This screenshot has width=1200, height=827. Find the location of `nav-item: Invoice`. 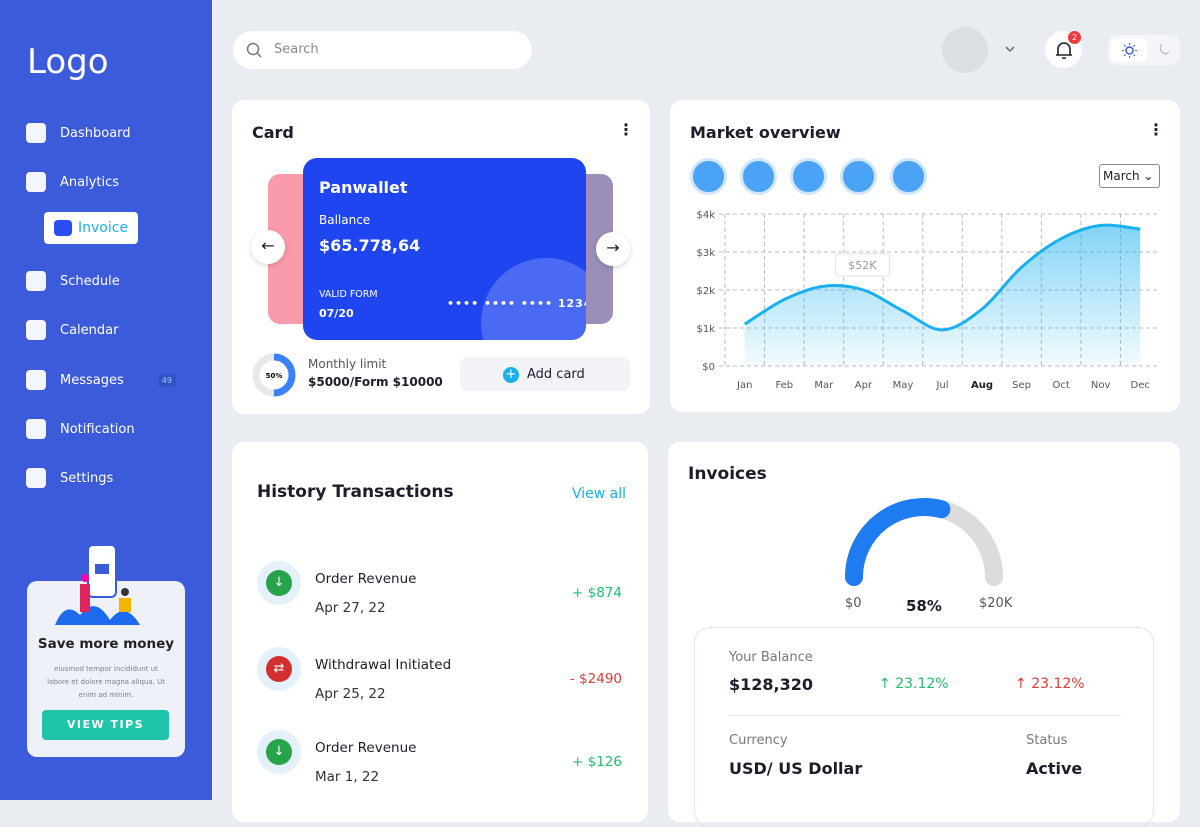

nav-item: Invoice is located at coordinates (91, 228).